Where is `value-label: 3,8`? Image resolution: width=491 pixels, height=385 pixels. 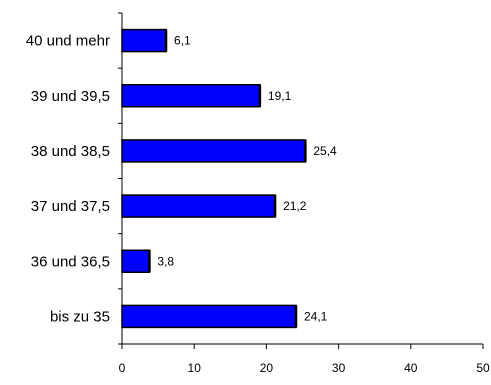
value-label: 3,8 is located at coordinates (165, 261).